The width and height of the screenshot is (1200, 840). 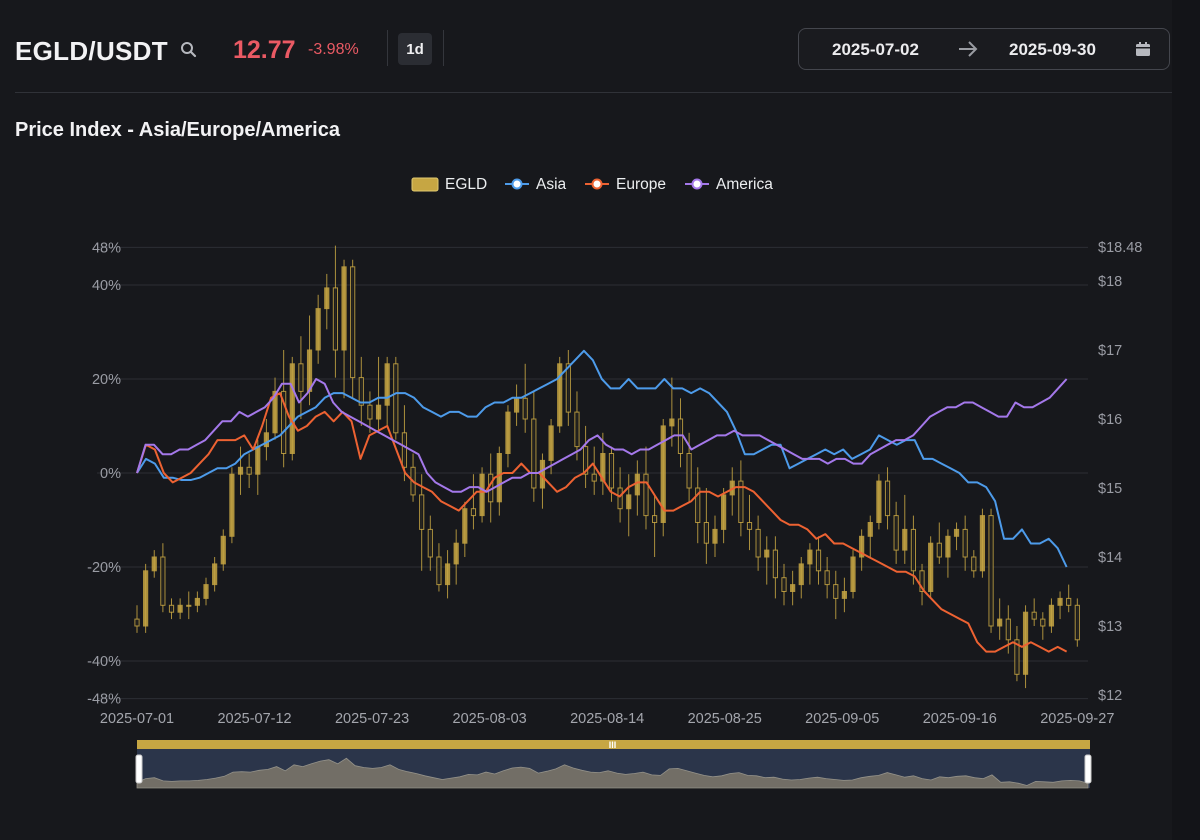 What do you see at coordinates (106, 380) in the screenshot?
I see `y-left-tick: 20%` at bounding box center [106, 380].